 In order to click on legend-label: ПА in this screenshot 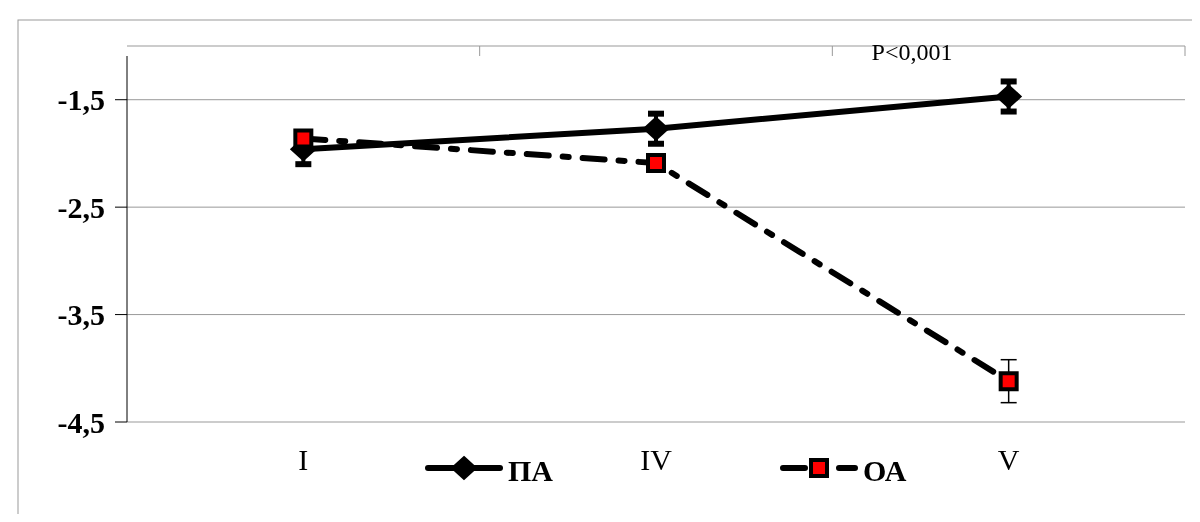, I will do `click(531, 470)`.